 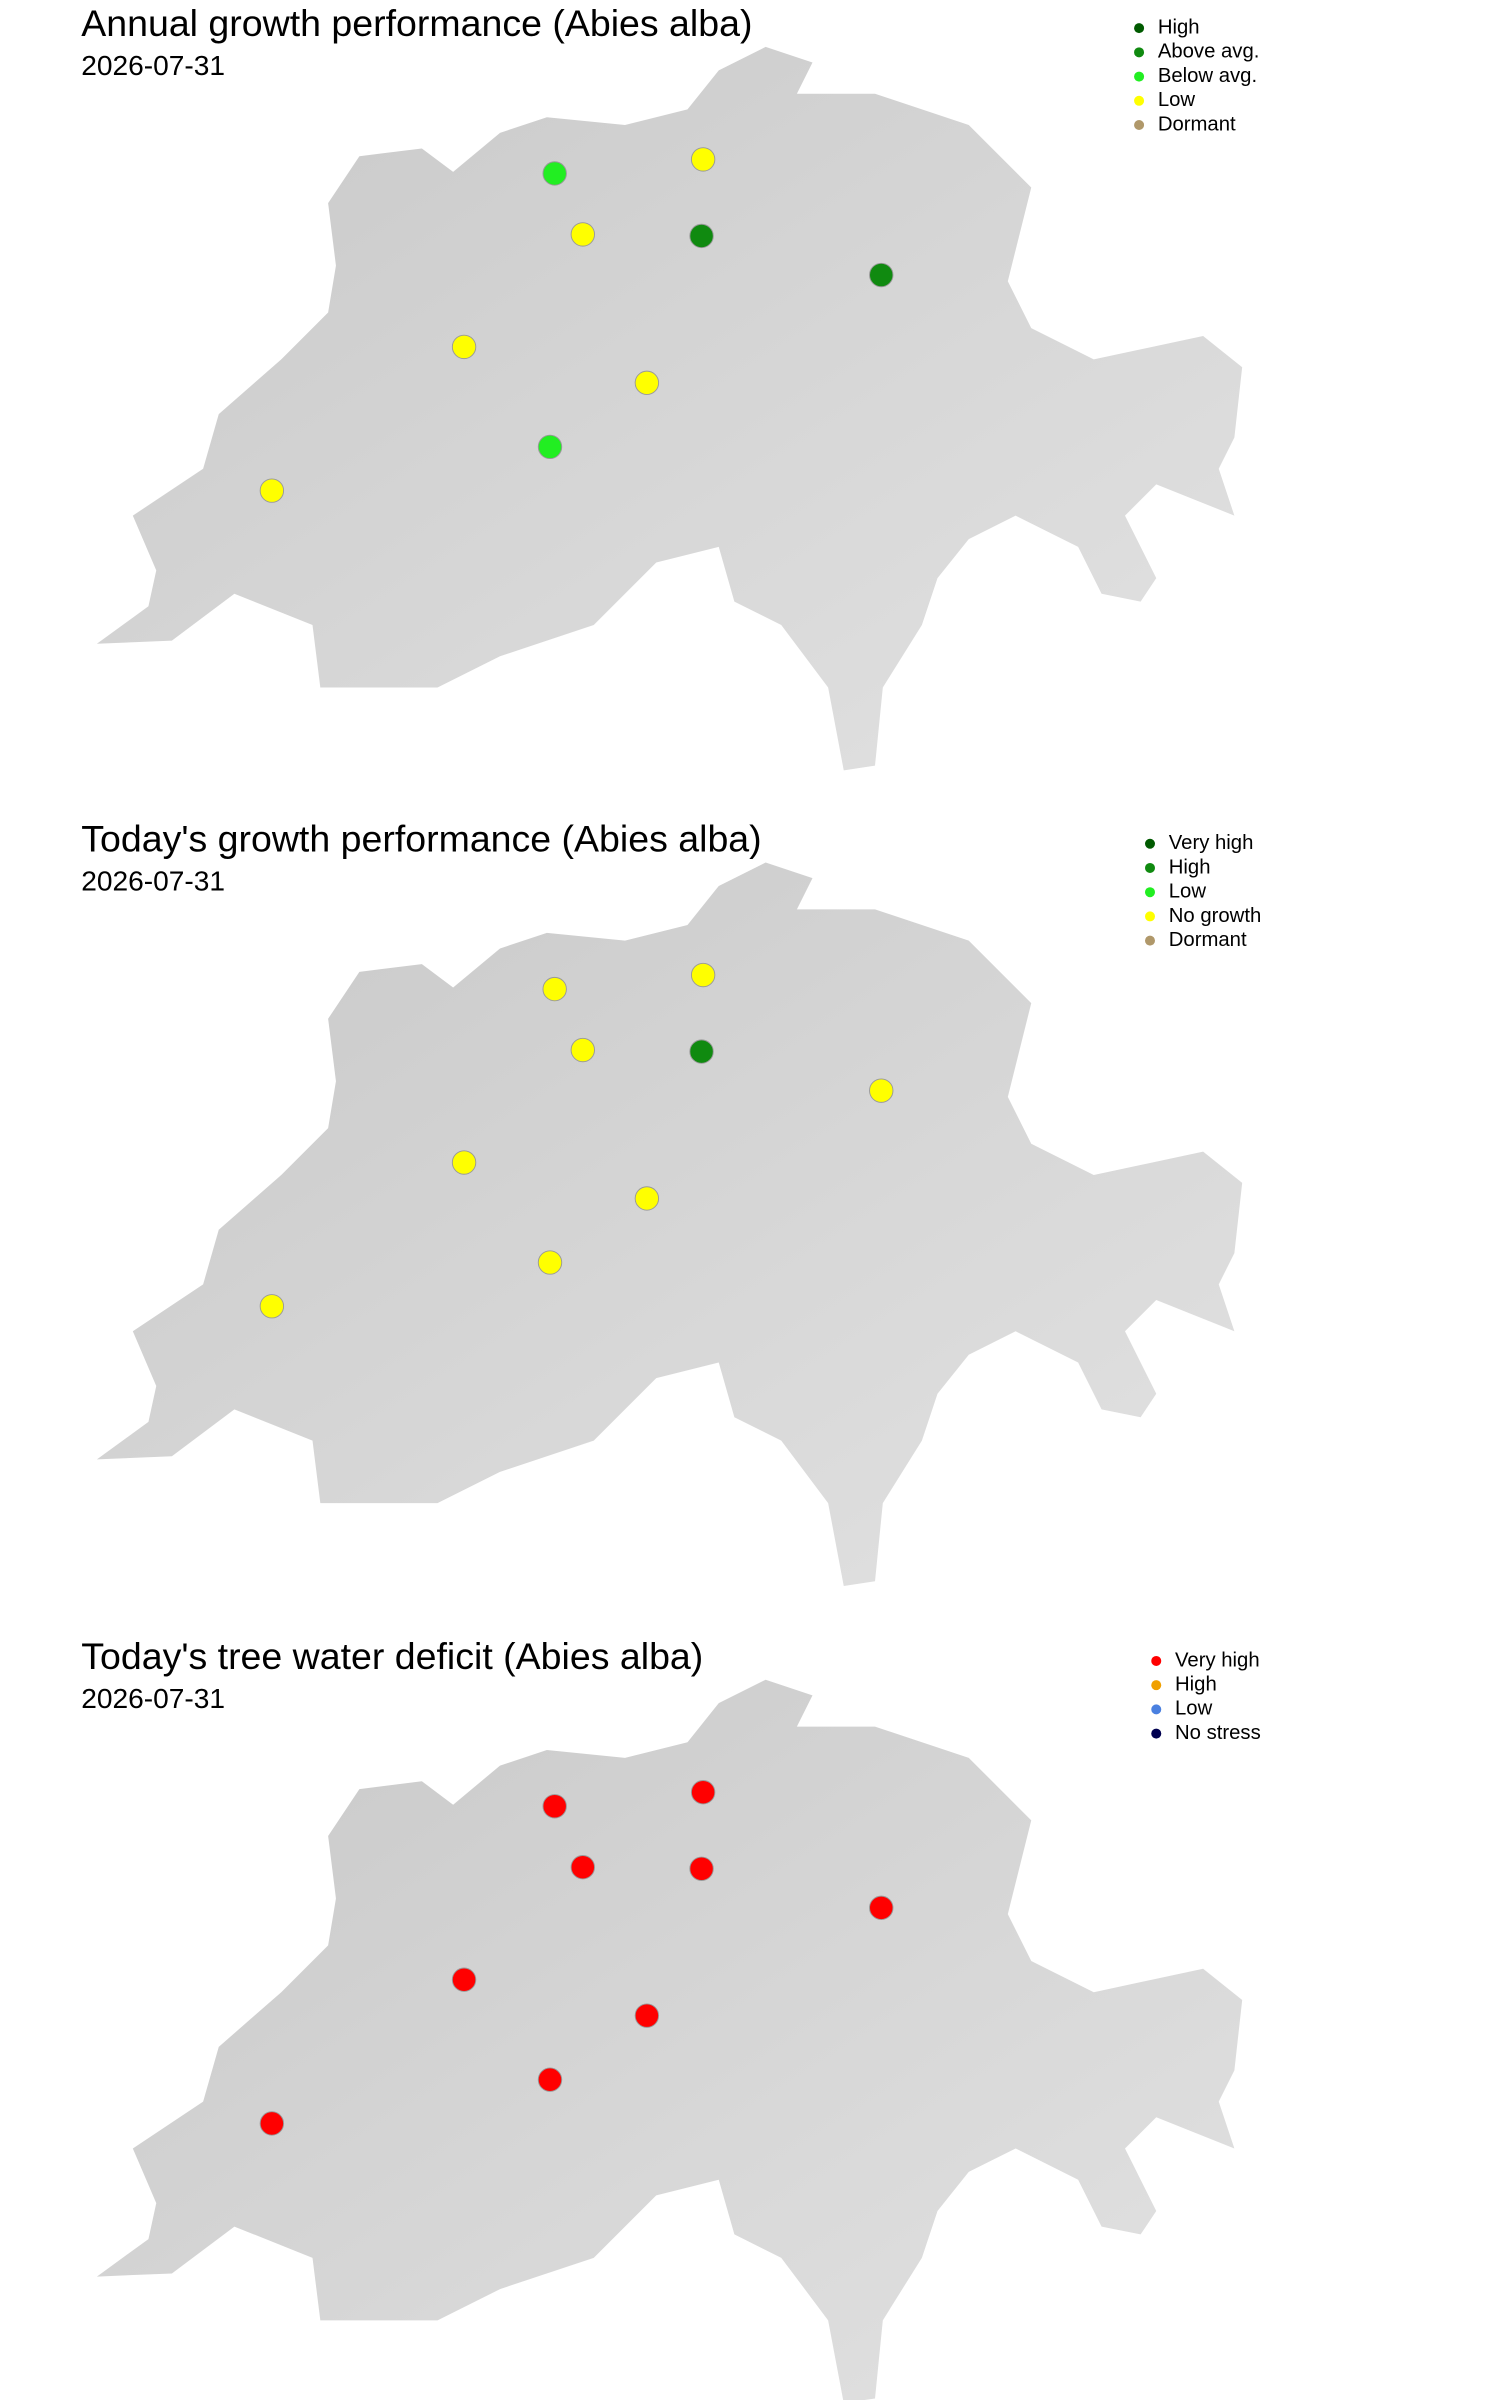 What do you see at coordinates (1215, 916) in the screenshot?
I see `legend-label: No growth` at bounding box center [1215, 916].